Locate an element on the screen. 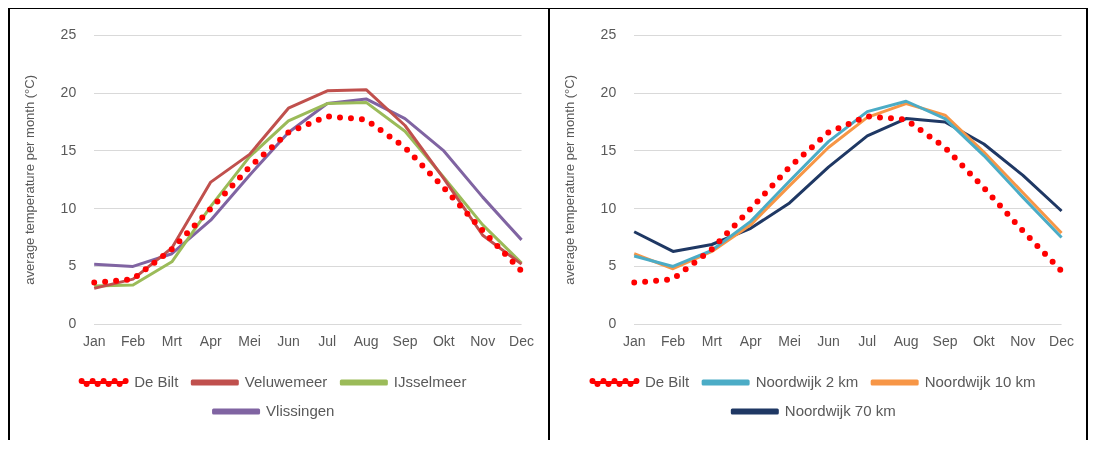 Image resolution: width=1099 pixels, height=450 pixels. legend-label: IJsselmeer is located at coordinates (430, 381).